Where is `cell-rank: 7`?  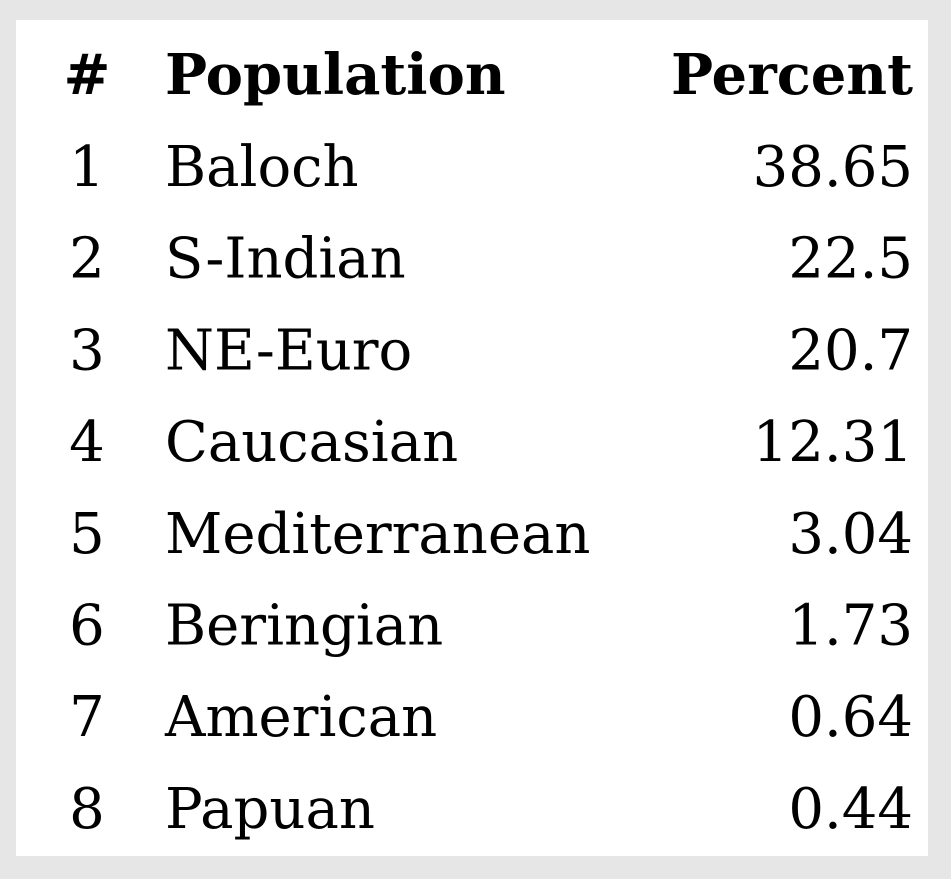
cell-rank: 7 is located at coordinates (87, 717).